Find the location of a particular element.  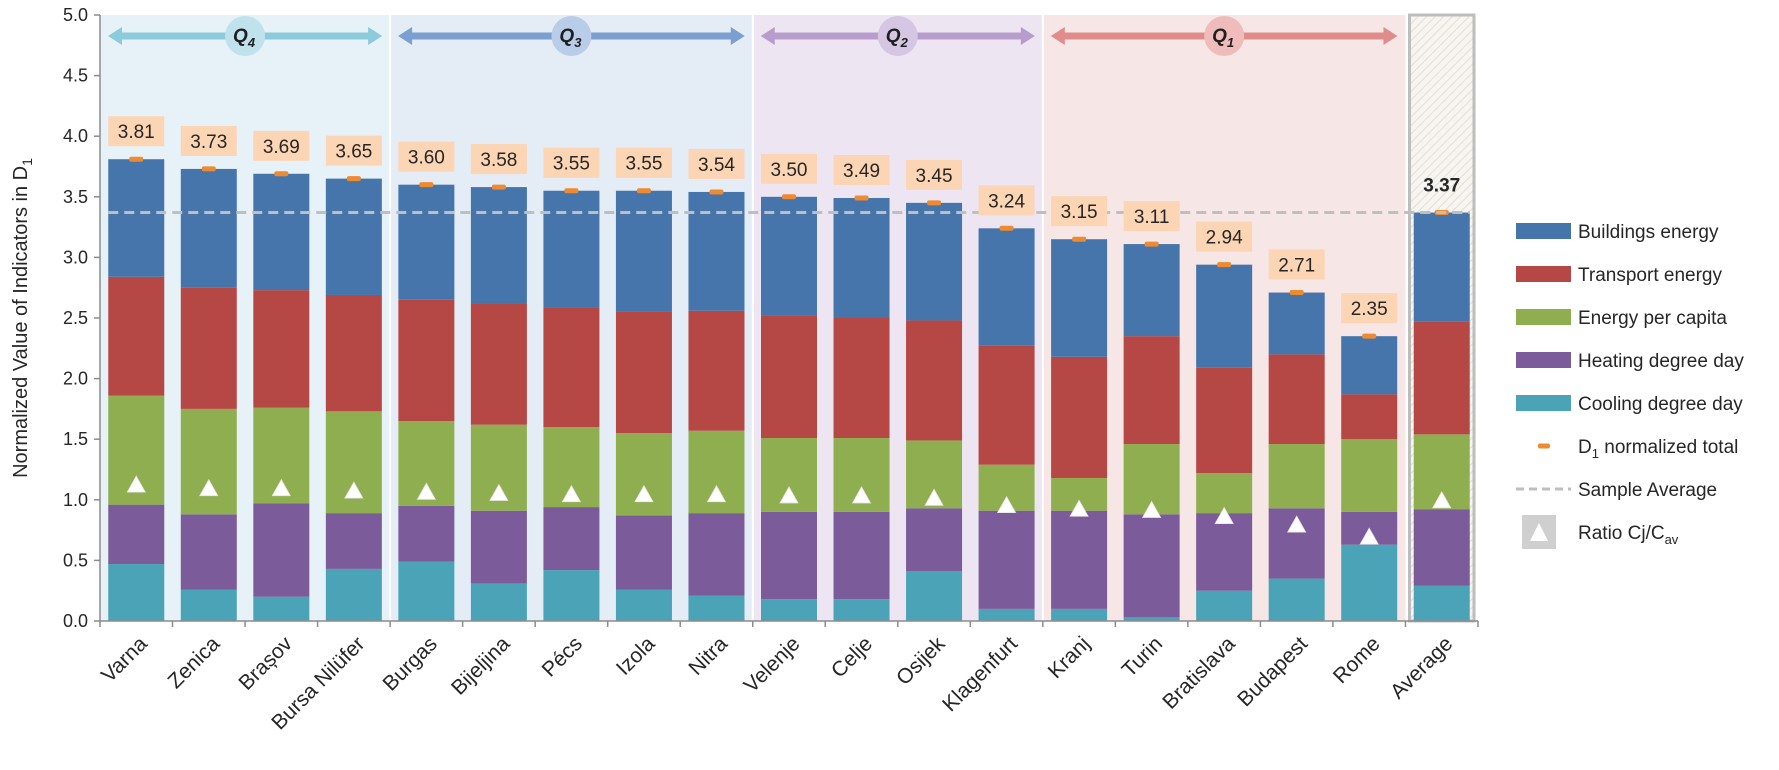

legend-label: Energy per capita is located at coordinates (1652, 318).